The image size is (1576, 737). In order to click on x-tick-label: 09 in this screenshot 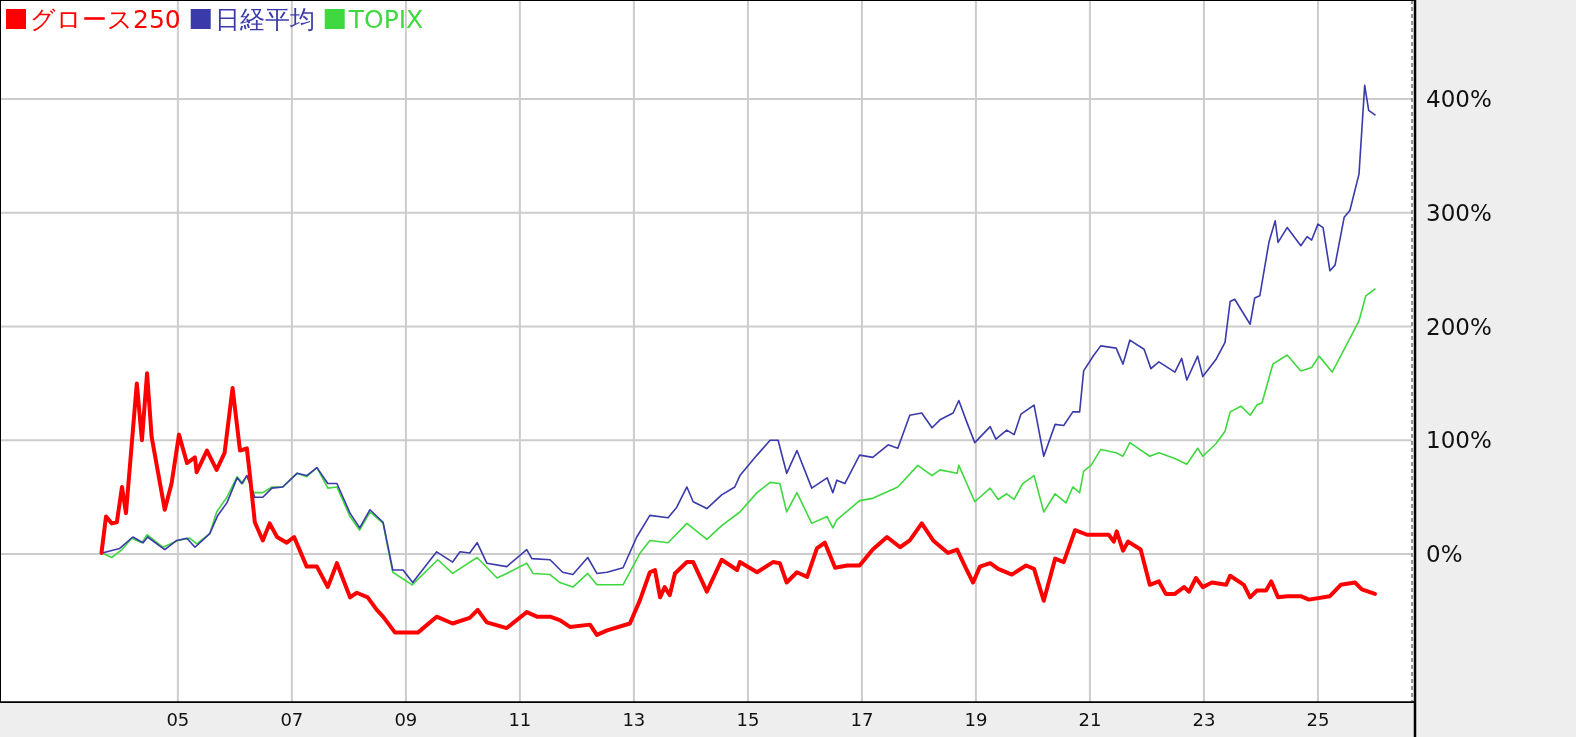, I will do `click(406, 719)`.